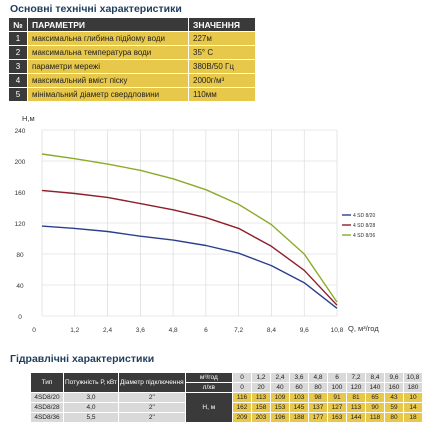  What do you see at coordinates (209, 407) in the screenshot?
I see `hydraulic-unit-h: Н, м` at bounding box center [209, 407].